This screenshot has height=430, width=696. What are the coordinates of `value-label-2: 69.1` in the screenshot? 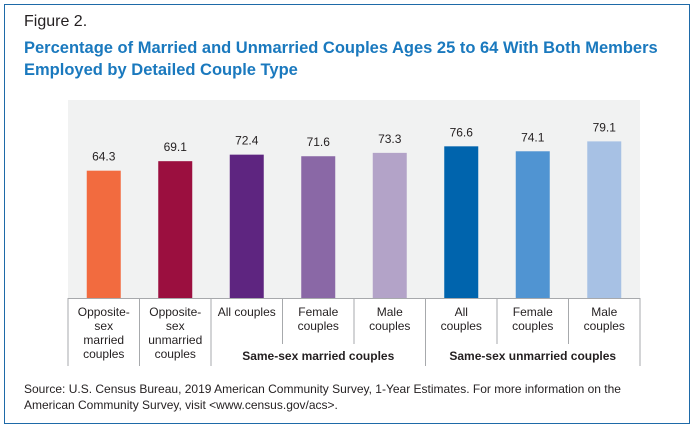 It's located at (176, 147).